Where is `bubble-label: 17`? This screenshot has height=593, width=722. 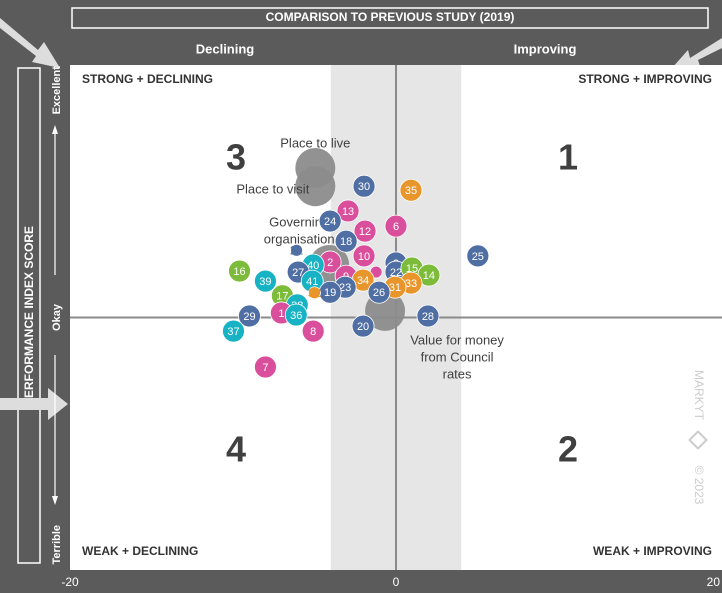 bubble-label: 17 is located at coordinates (282, 297).